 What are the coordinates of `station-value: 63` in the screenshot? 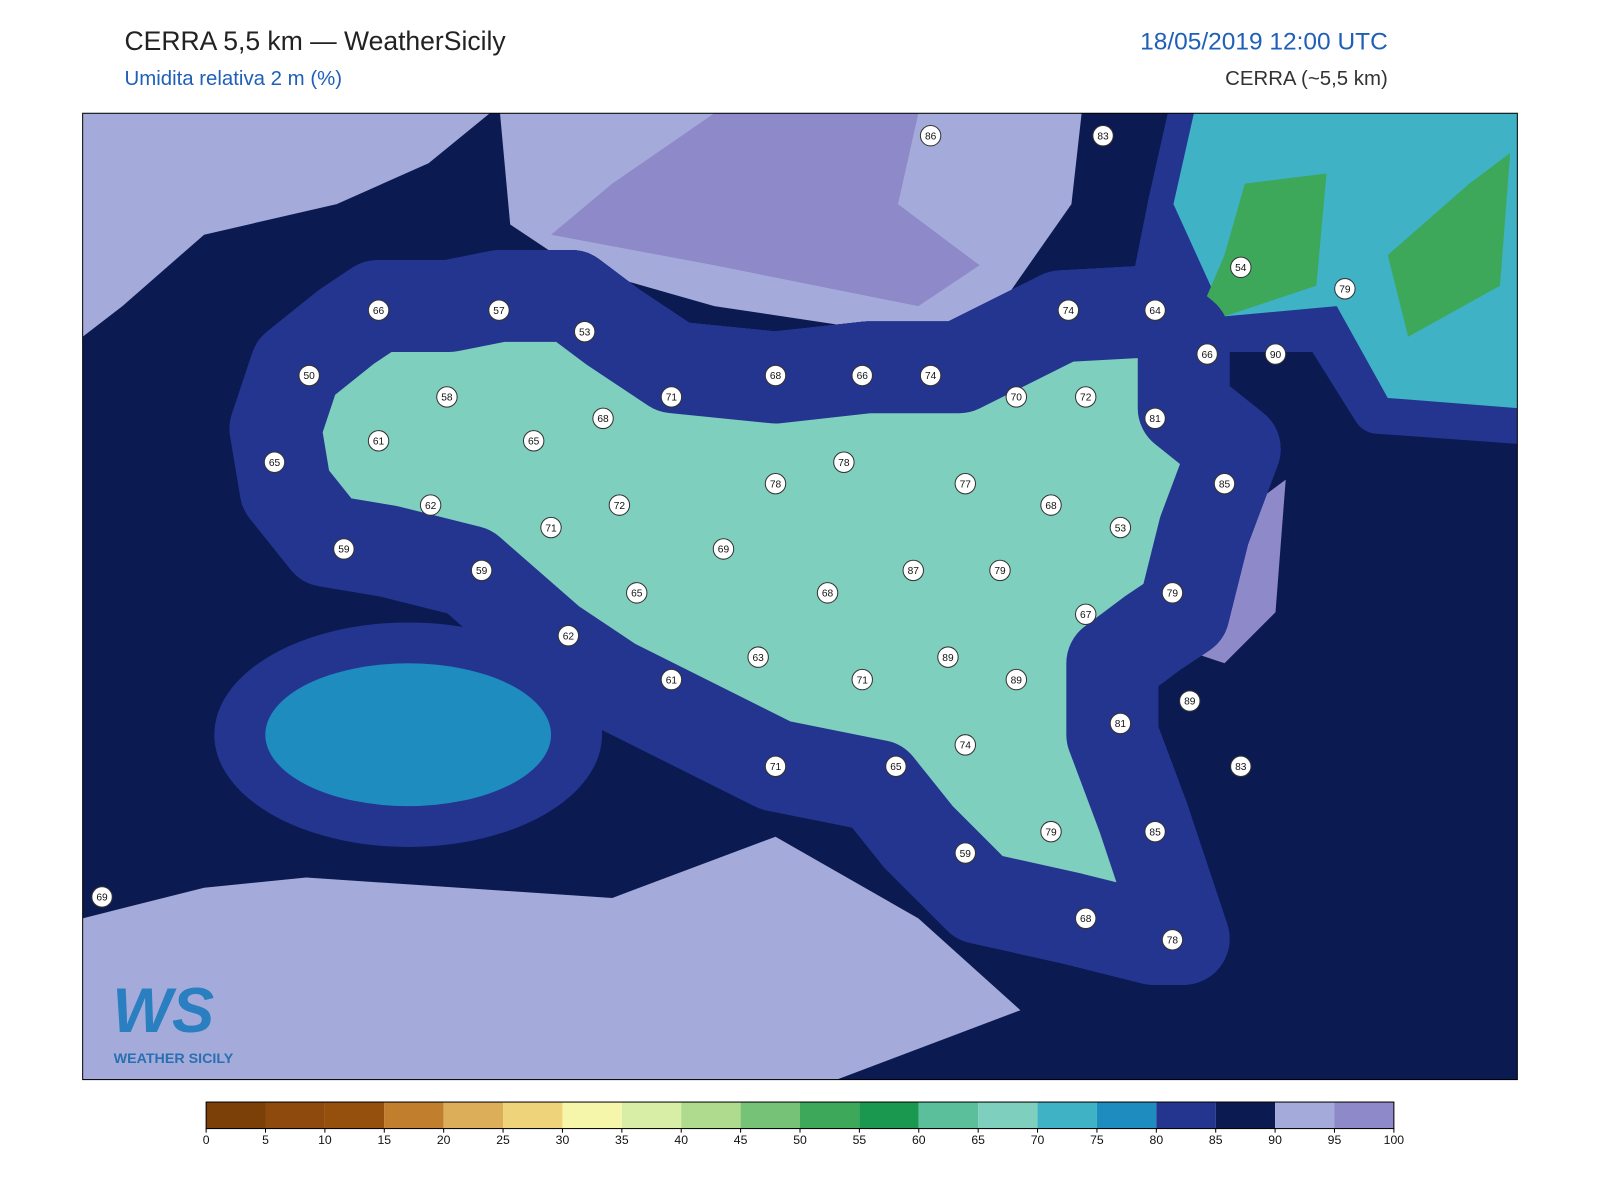 It's located at (758, 658).